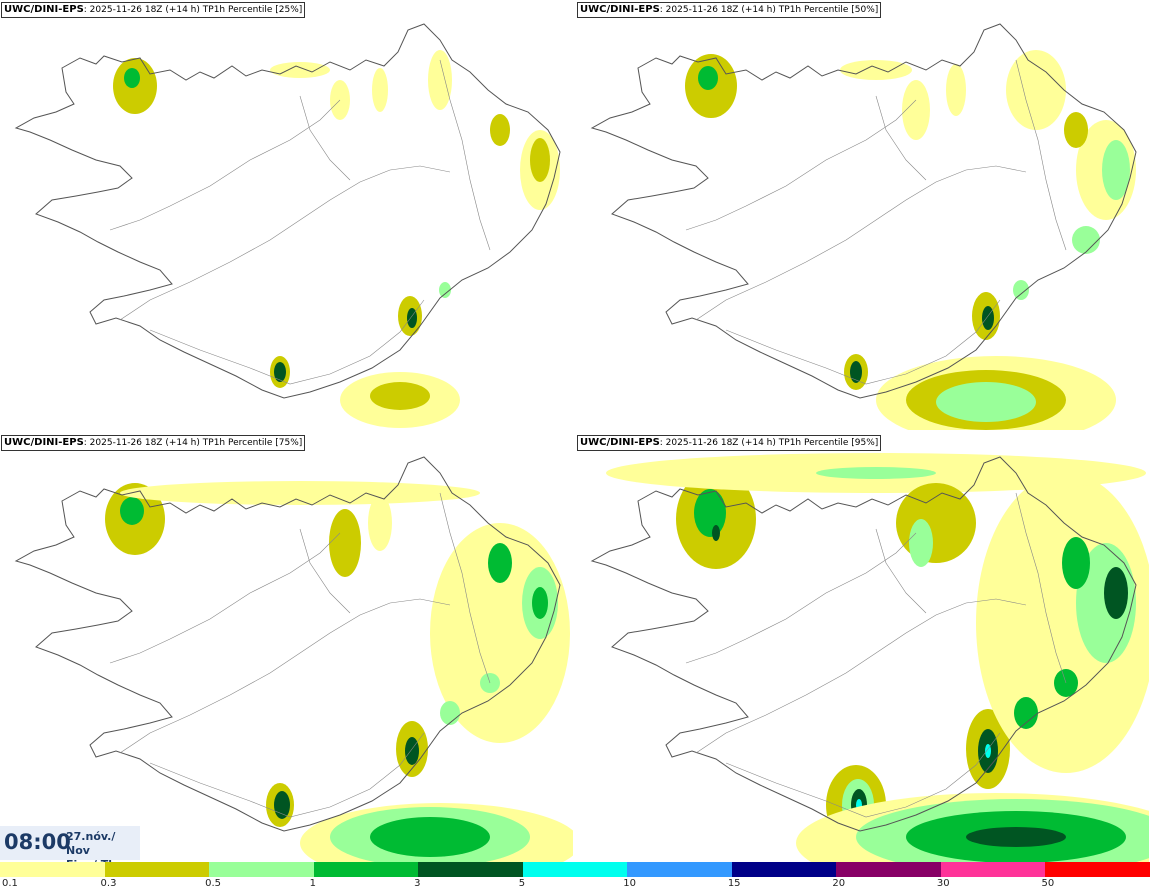 The image size is (1150, 891). I want to click on product-name: TP1h Percentile [75%], so click(252, 443).